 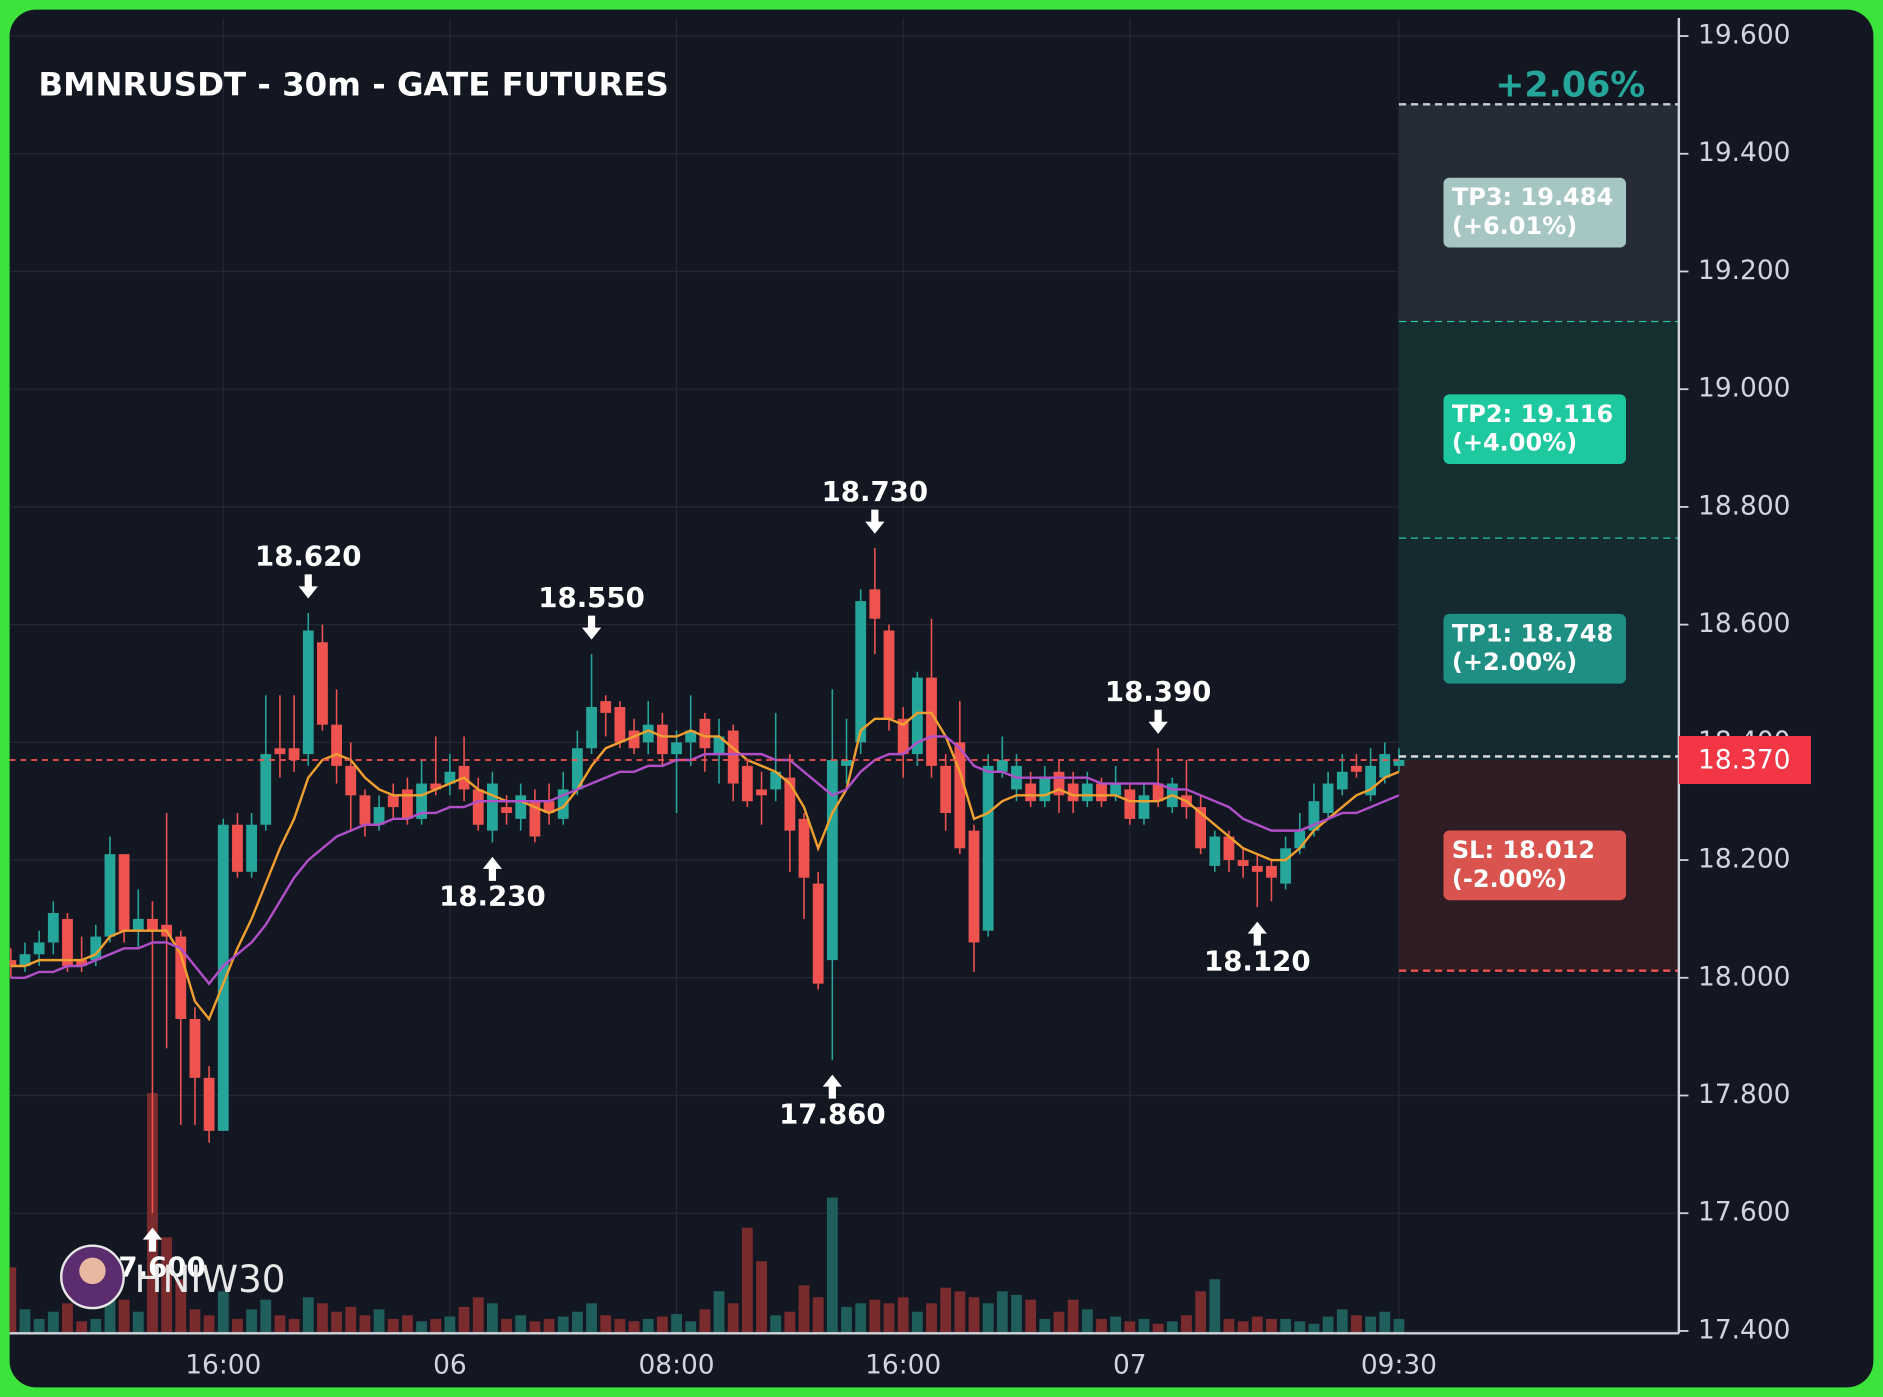 I want to click on label-box, so click(x=1535, y=648).